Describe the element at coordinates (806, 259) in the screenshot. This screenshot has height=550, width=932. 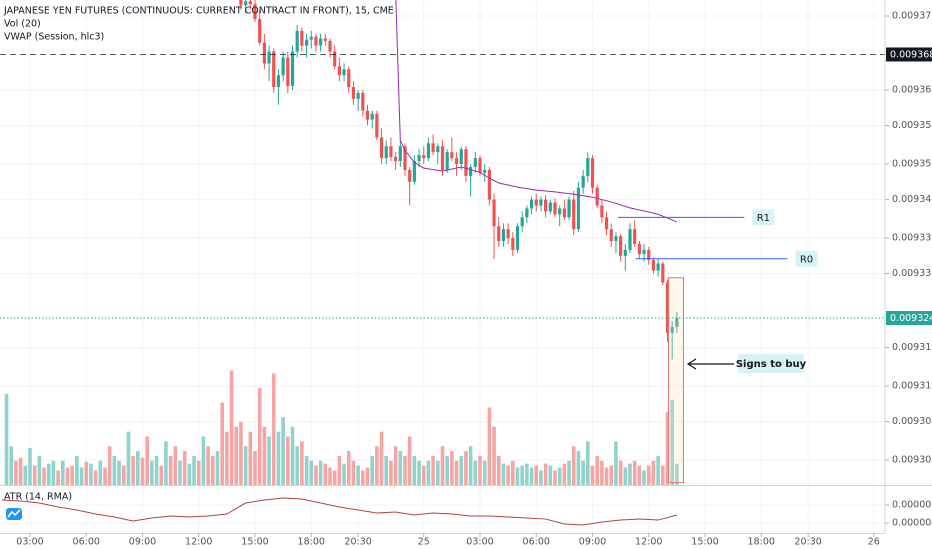
I see `level-label: R0` at that location.